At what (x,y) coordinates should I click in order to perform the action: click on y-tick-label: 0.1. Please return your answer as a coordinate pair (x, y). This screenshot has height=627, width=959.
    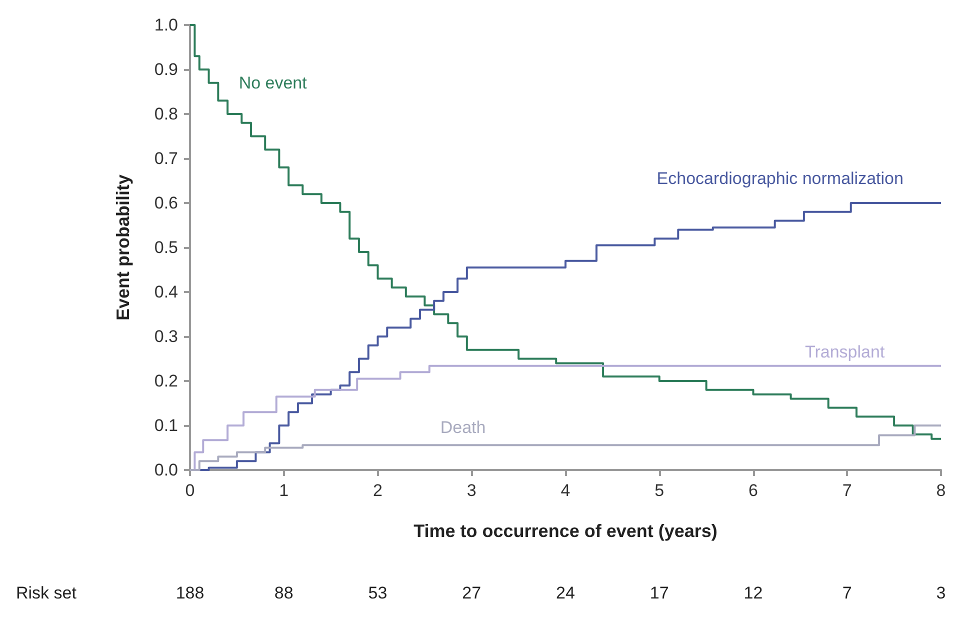
    Looking at the image, I should click on (166, 425).